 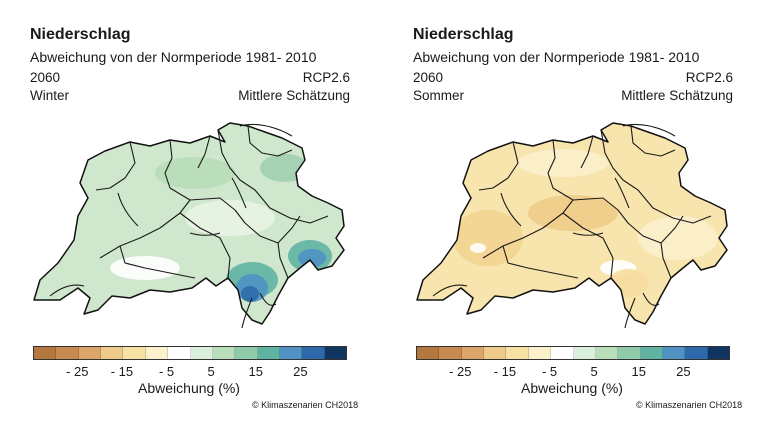 What do you see at coordinates (230, 218) in the screenshot?
I see `patch-light-center` at bounding box center [230, 218].